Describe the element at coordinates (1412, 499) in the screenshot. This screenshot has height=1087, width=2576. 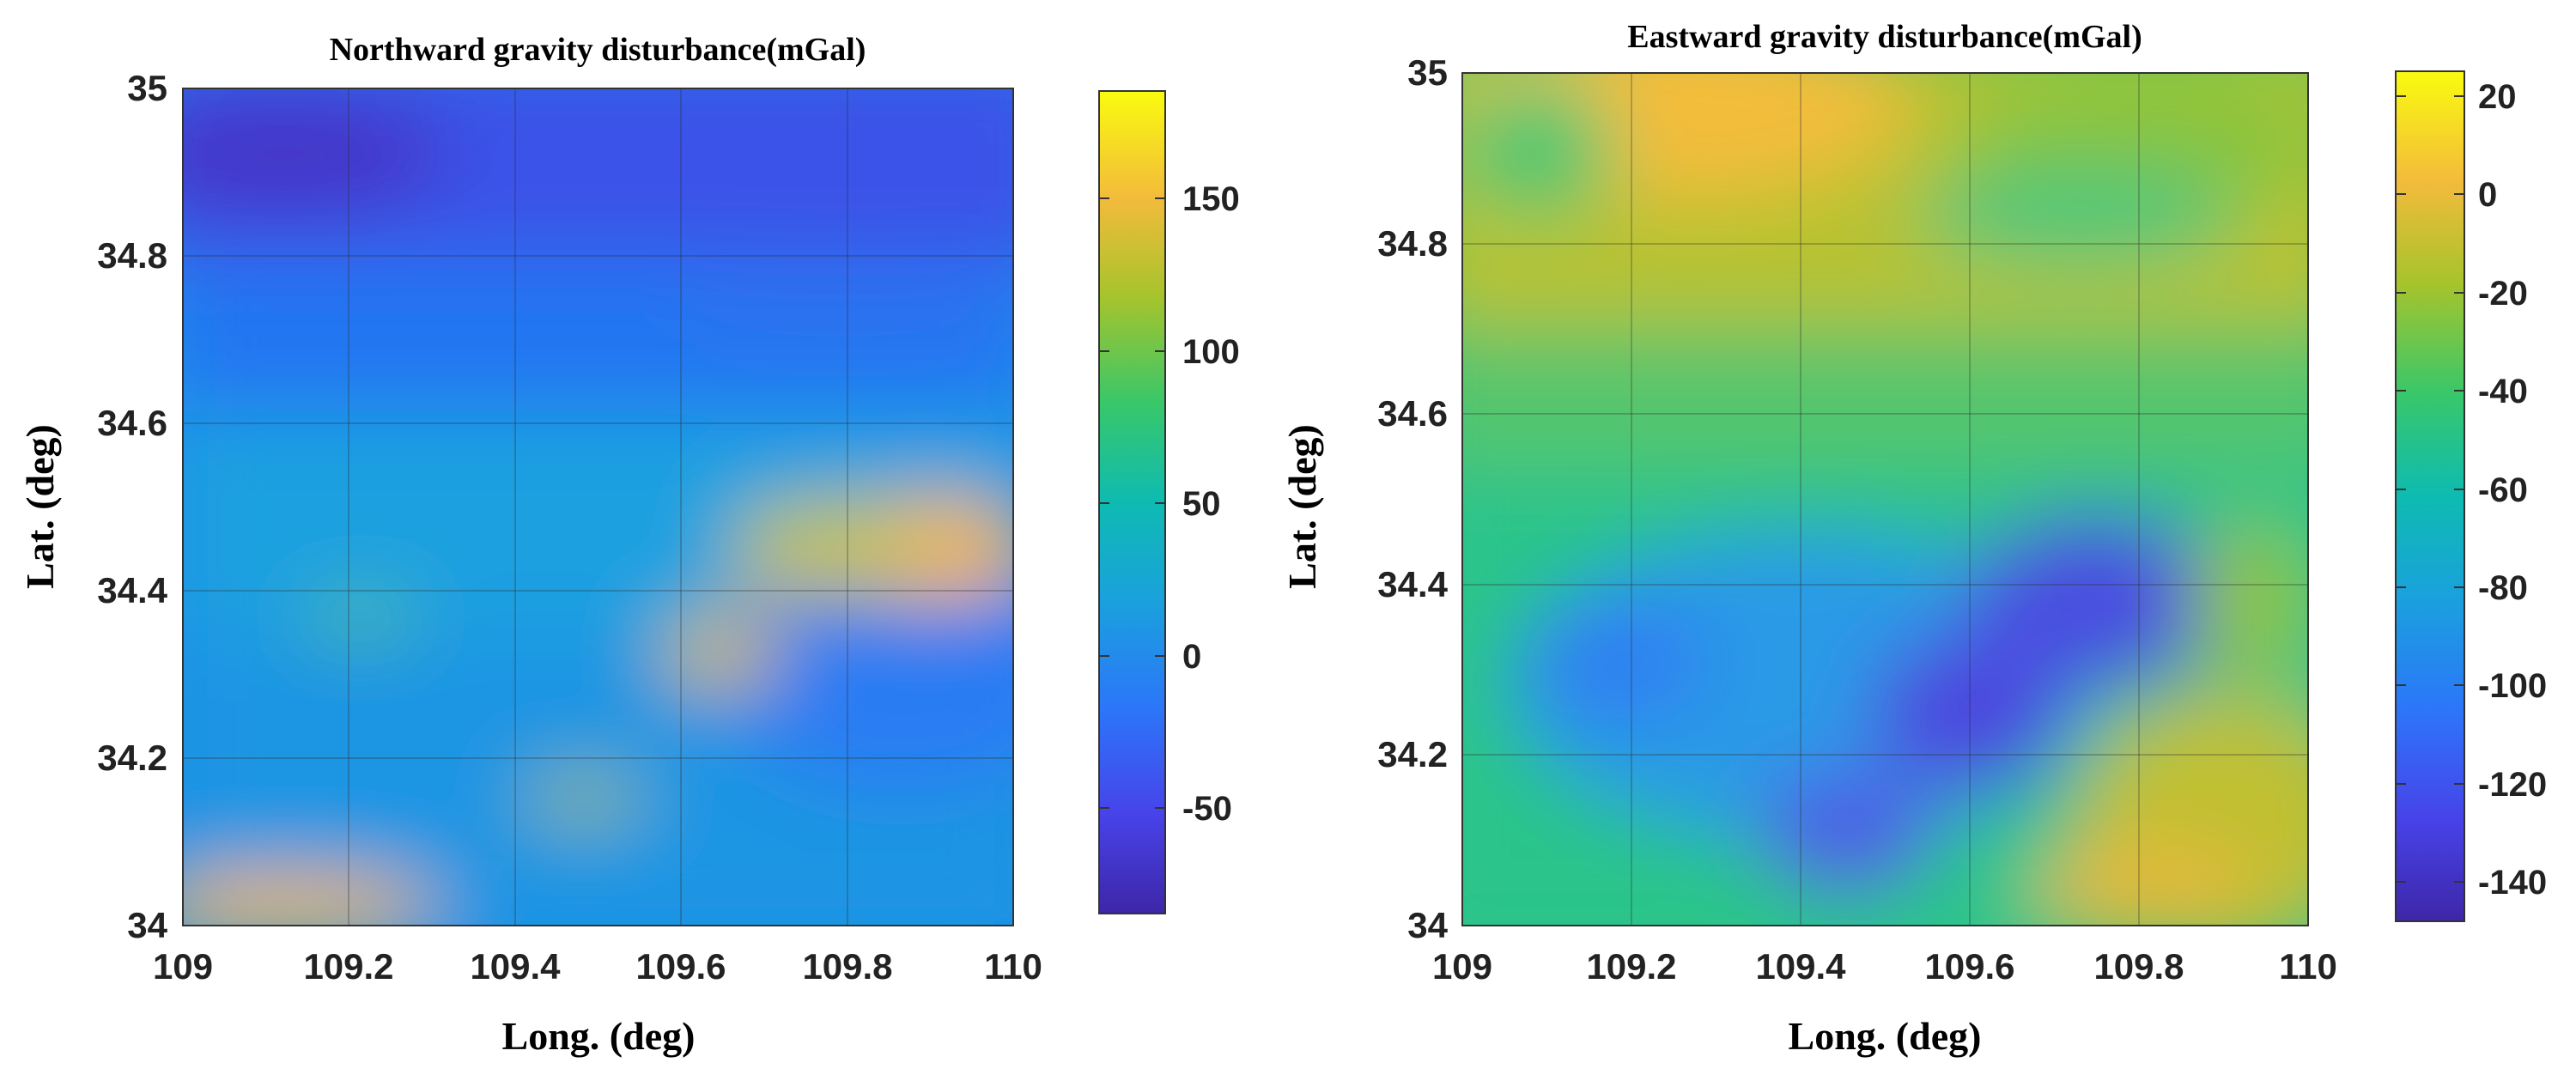
I see `east-yticks: 34 34.2 34.4 34.6 34.8 35` at that location.